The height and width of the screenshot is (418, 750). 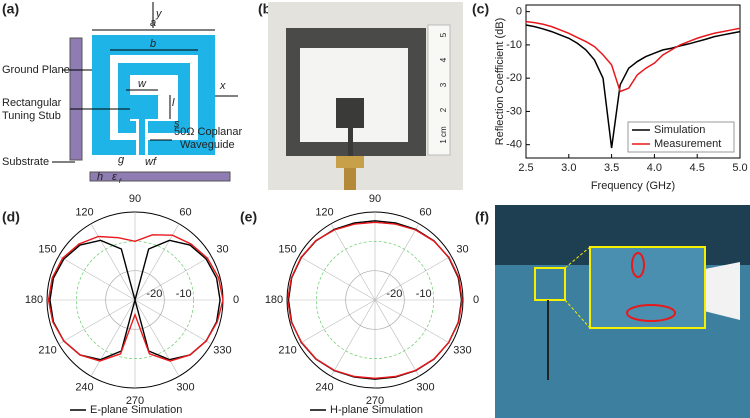 I want to click on ruler-label: 1 cm, so click(x=443, y=135).